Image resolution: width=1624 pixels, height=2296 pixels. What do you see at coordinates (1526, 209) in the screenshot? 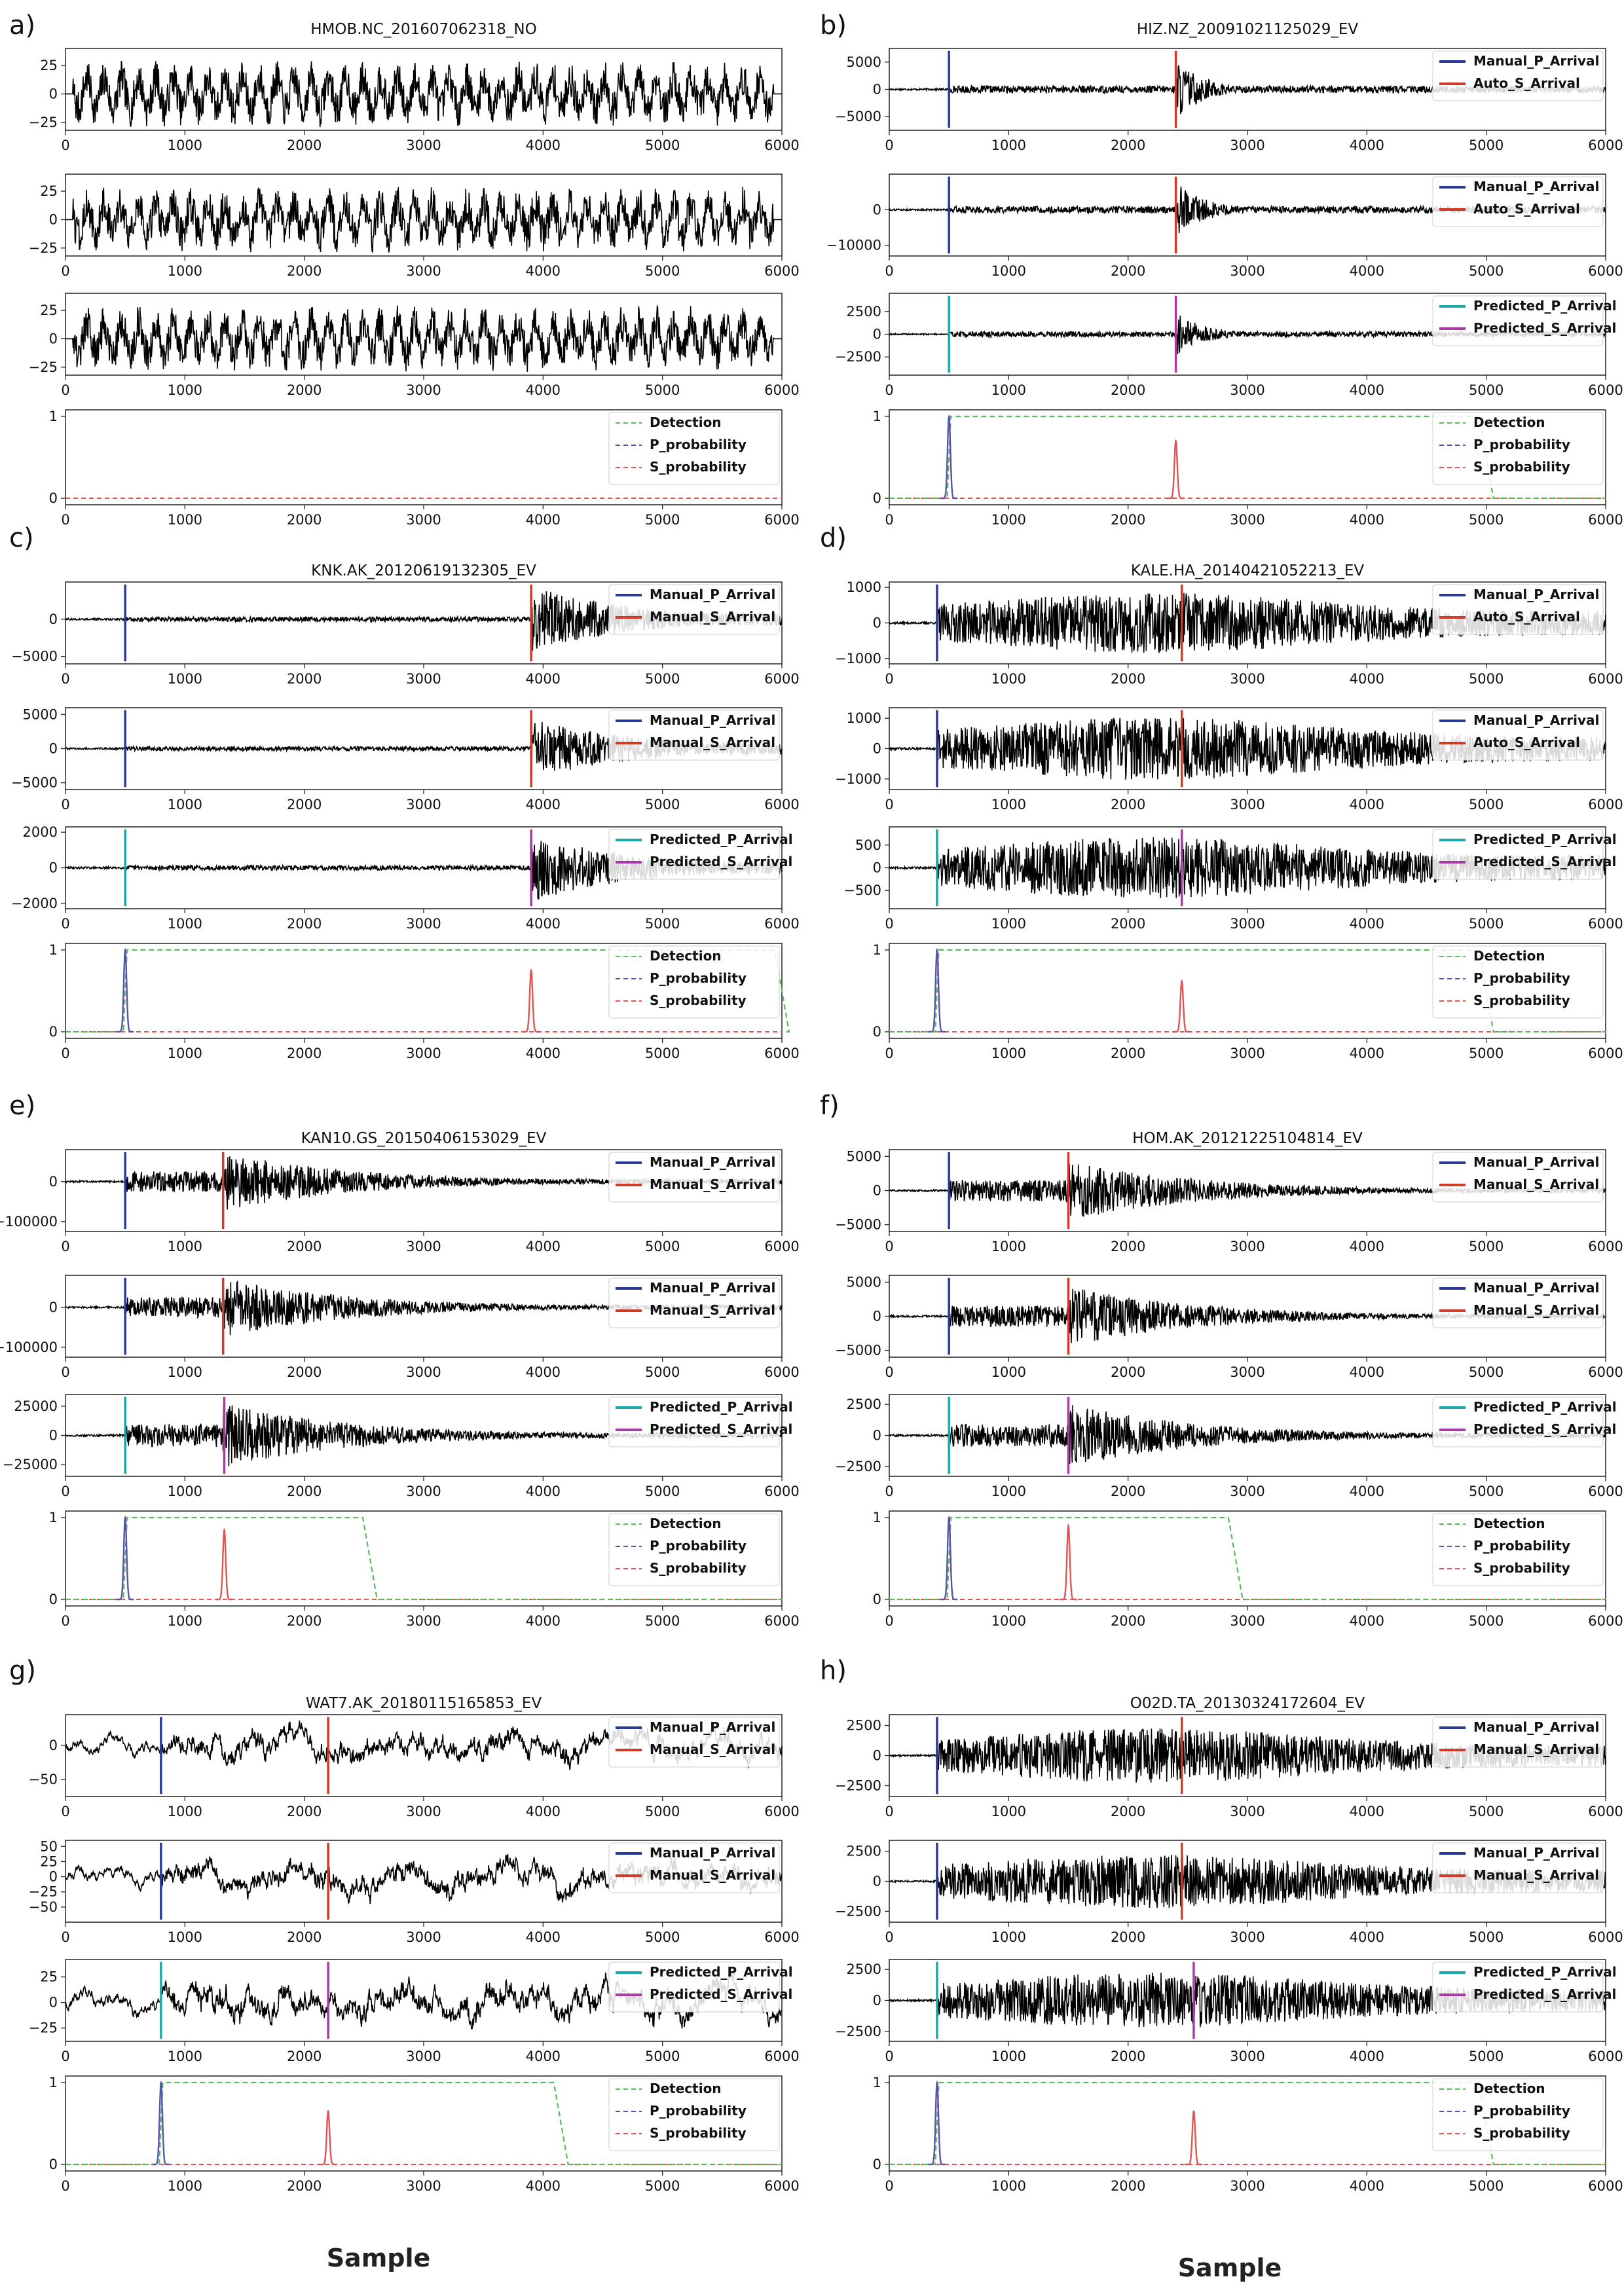
I see `legend-entry: Auto_S_Arrival` at bounding box center [1526, 209].